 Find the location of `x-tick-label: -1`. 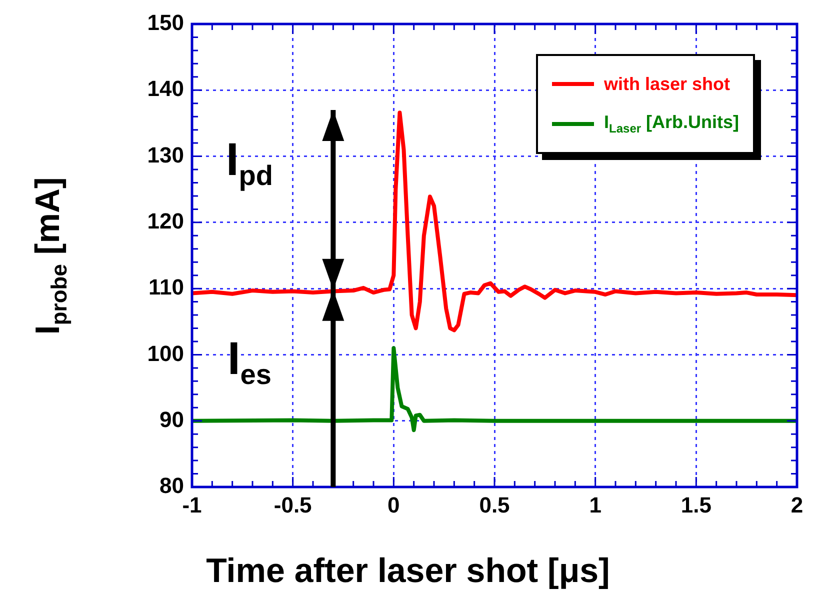

x-tick-label: -1 is located at coordinates (192, 505).